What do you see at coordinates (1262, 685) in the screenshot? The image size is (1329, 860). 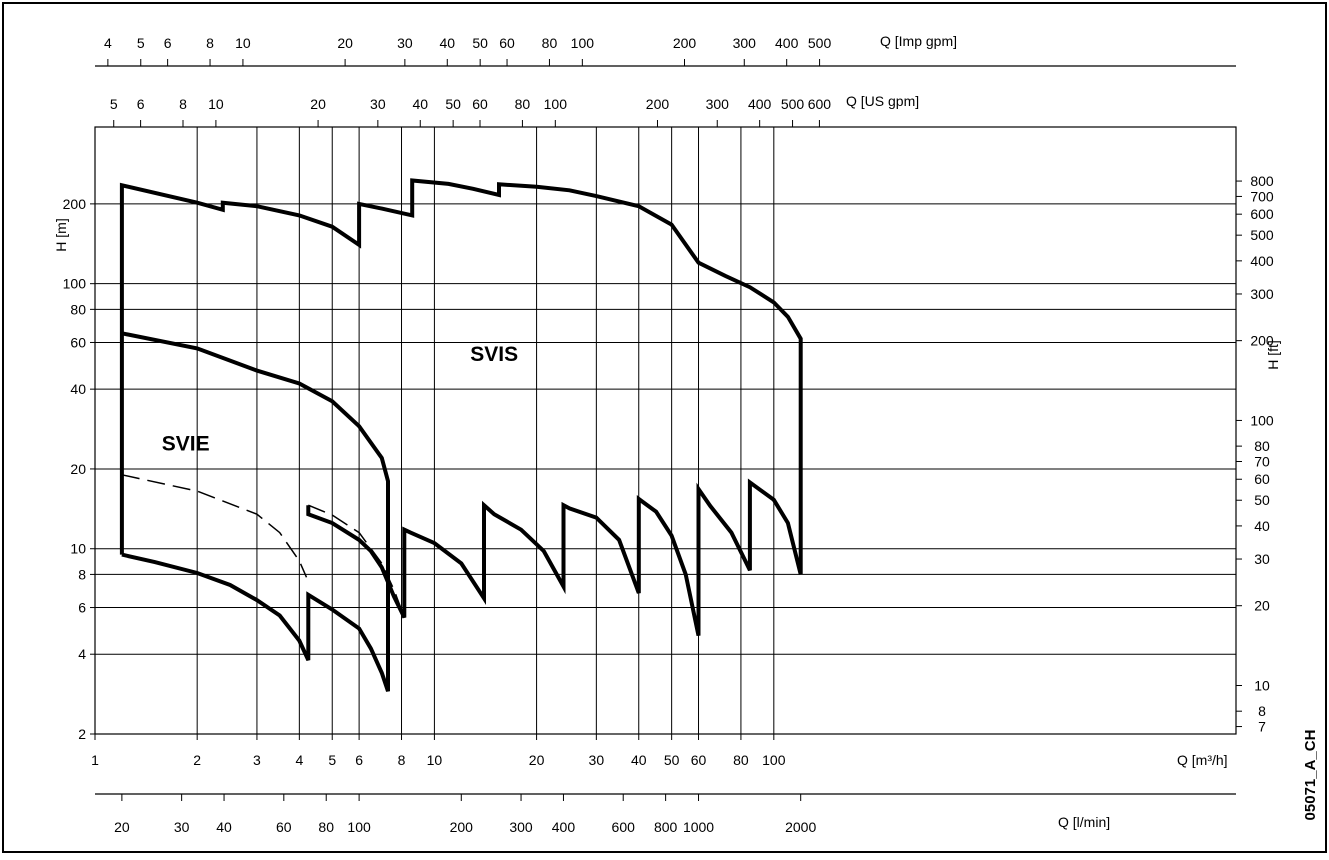 I see `ft-tick-label: 10` at bounding box center [1262, 685].